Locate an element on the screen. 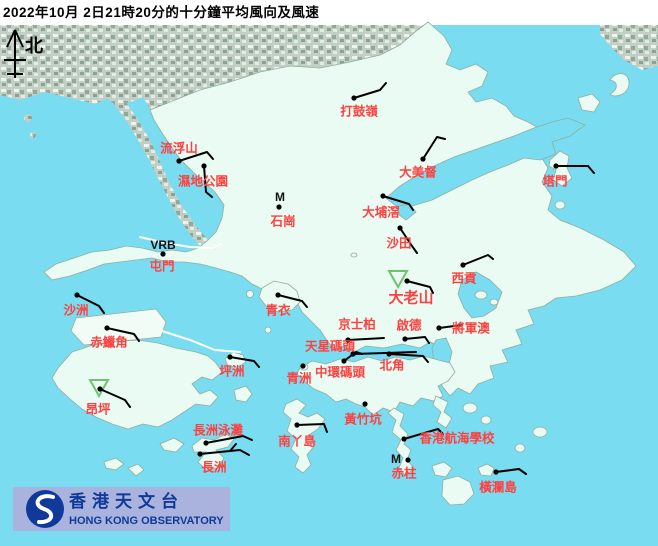 Image resolution: width=658 pixels, height=546 pixels. station-central-pier: 中環碼頭 is located at coordinates (340, 365).